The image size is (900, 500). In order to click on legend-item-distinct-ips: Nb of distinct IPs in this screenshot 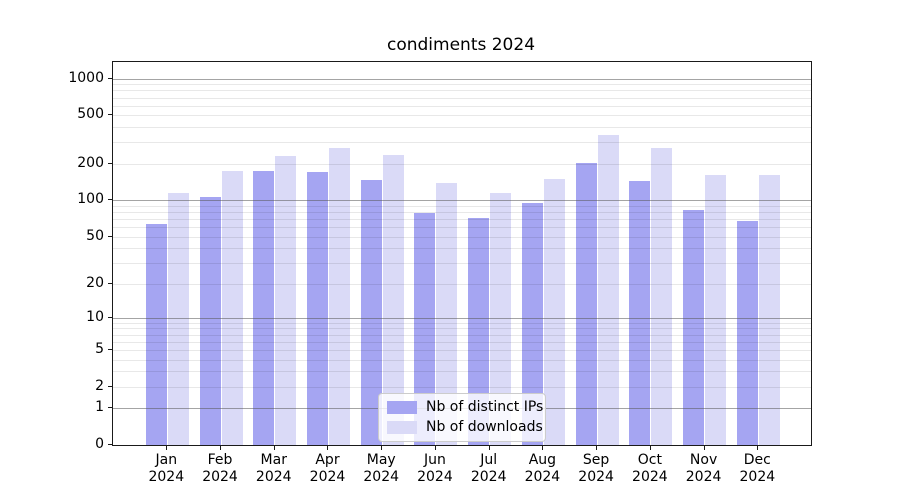, I will do `click(465, 407)`.